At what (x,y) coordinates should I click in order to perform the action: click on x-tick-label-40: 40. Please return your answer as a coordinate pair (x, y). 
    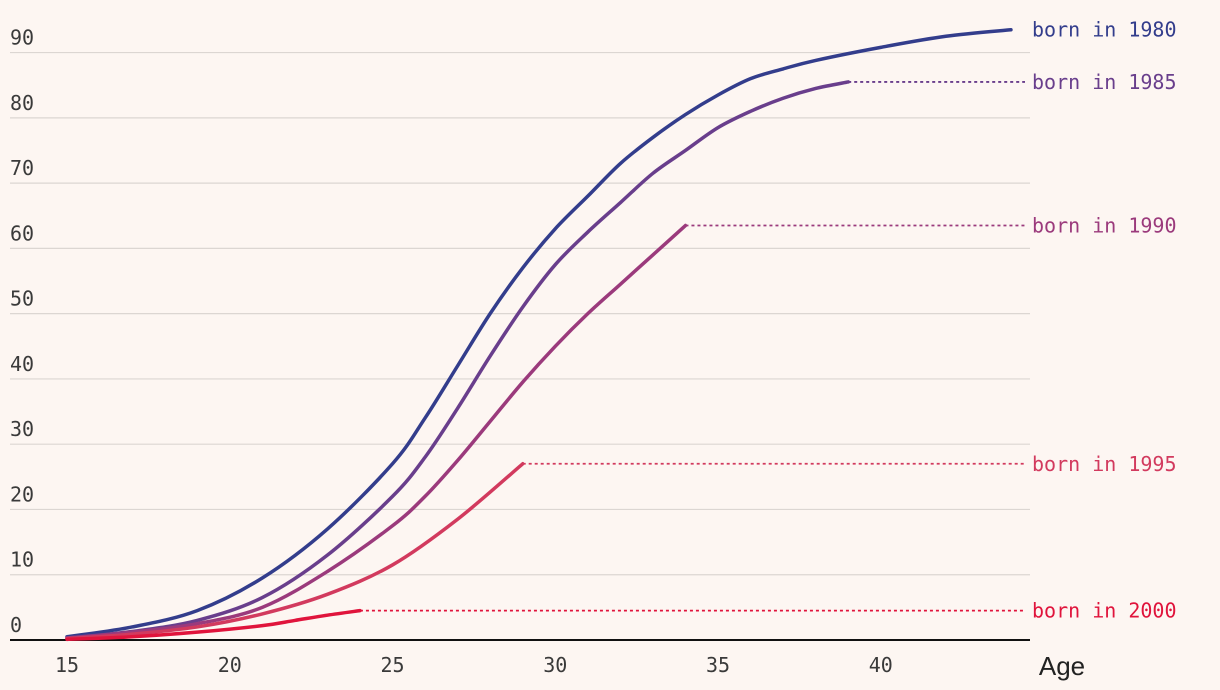
    Looking at the image, I should click on (881, 665).